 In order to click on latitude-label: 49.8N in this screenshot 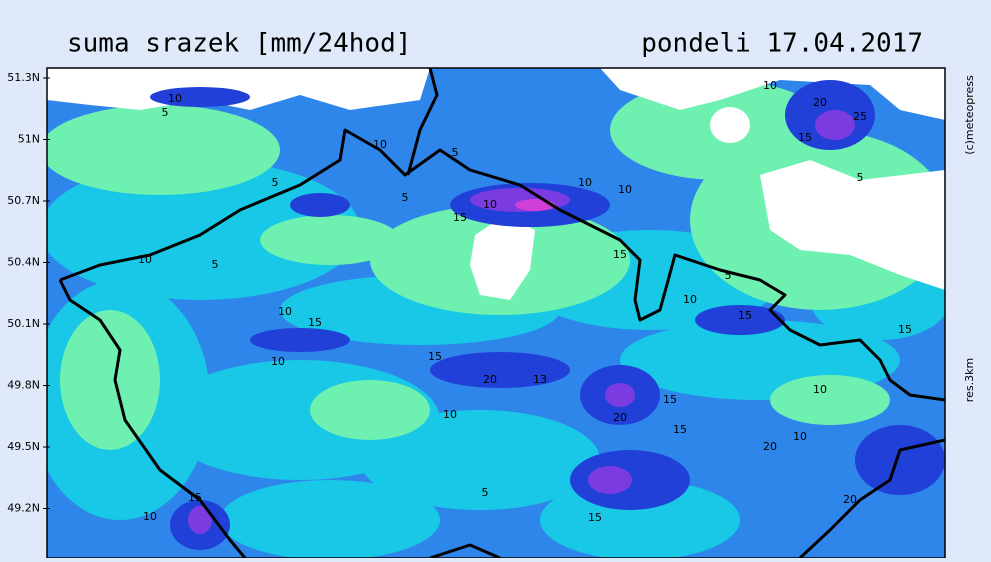, I will do `click(23, 385)`.